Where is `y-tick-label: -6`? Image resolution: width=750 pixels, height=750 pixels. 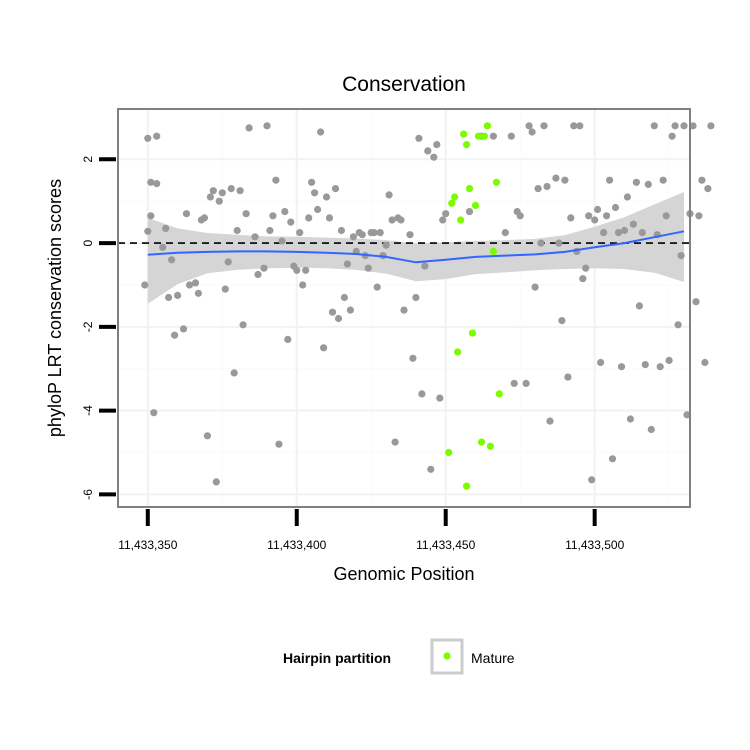 y-tick-label: -6 is located at coordinates (88, 494).